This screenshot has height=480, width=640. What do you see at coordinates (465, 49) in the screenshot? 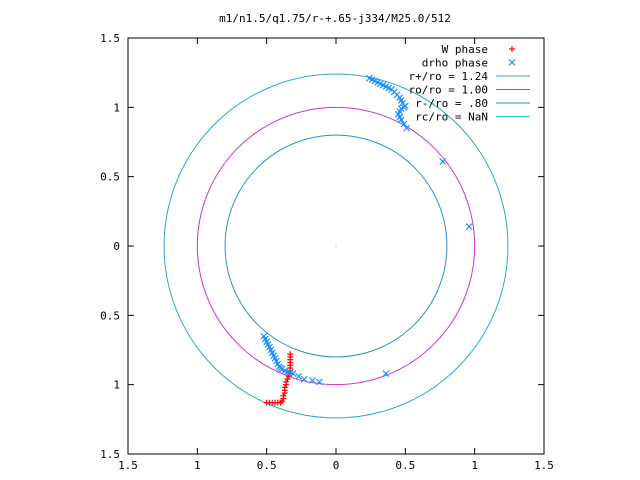
I see `legend-label: W phase` at bounding box center [465, 49].